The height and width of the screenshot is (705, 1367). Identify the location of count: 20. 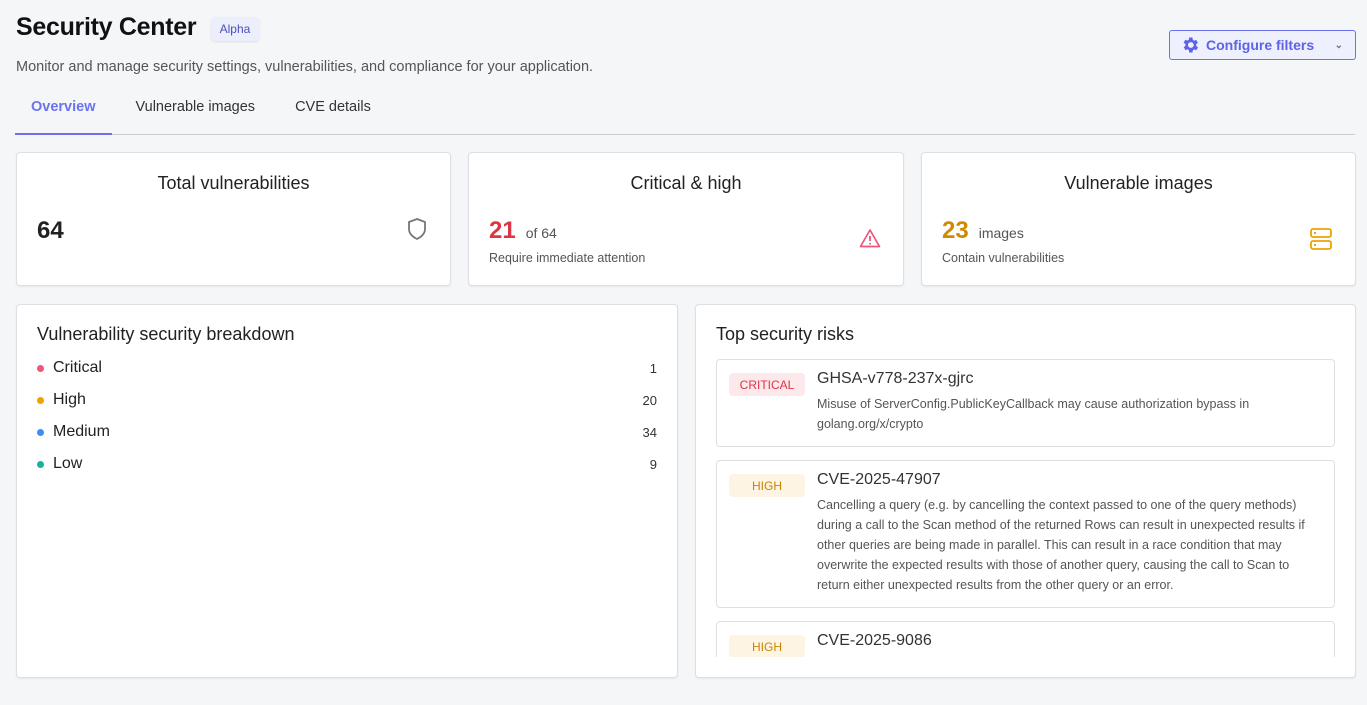
(649, 400).